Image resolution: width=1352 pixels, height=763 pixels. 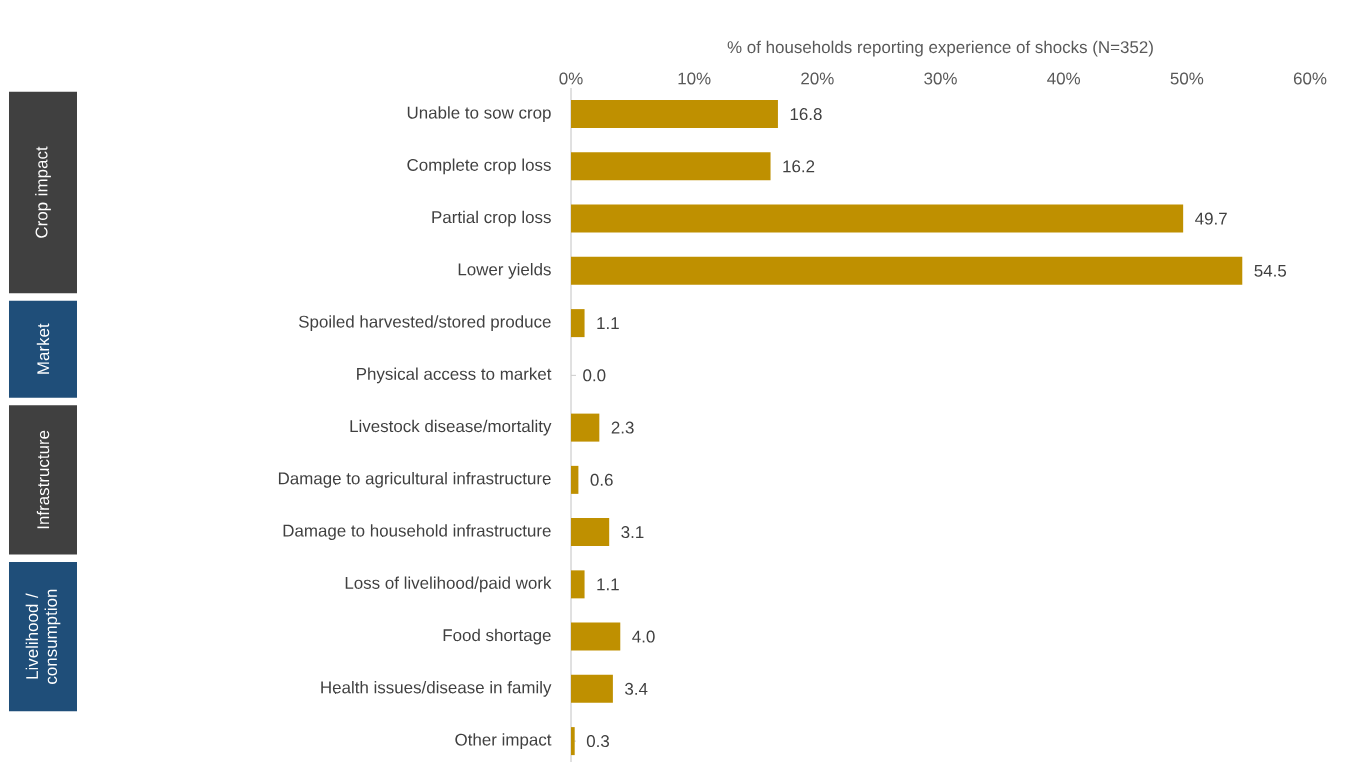 What do you see at coordinates (806, 114) in the screenshot?
I see `data-label: 16.8` at bounding box center [806, 114].